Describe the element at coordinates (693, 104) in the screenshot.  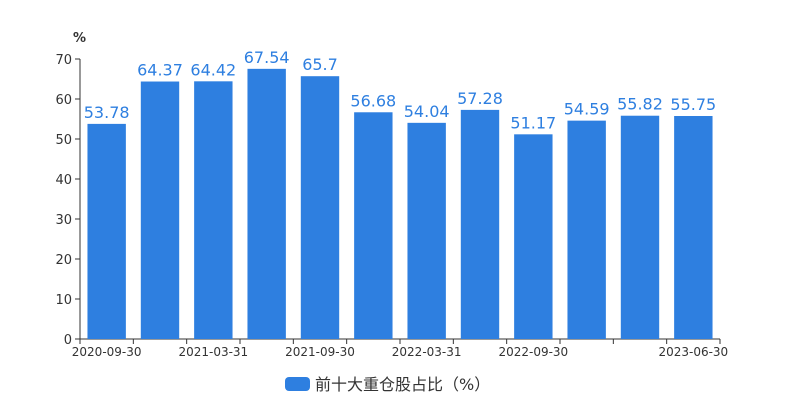
I see `bar-value-label: 55.75` at that location.